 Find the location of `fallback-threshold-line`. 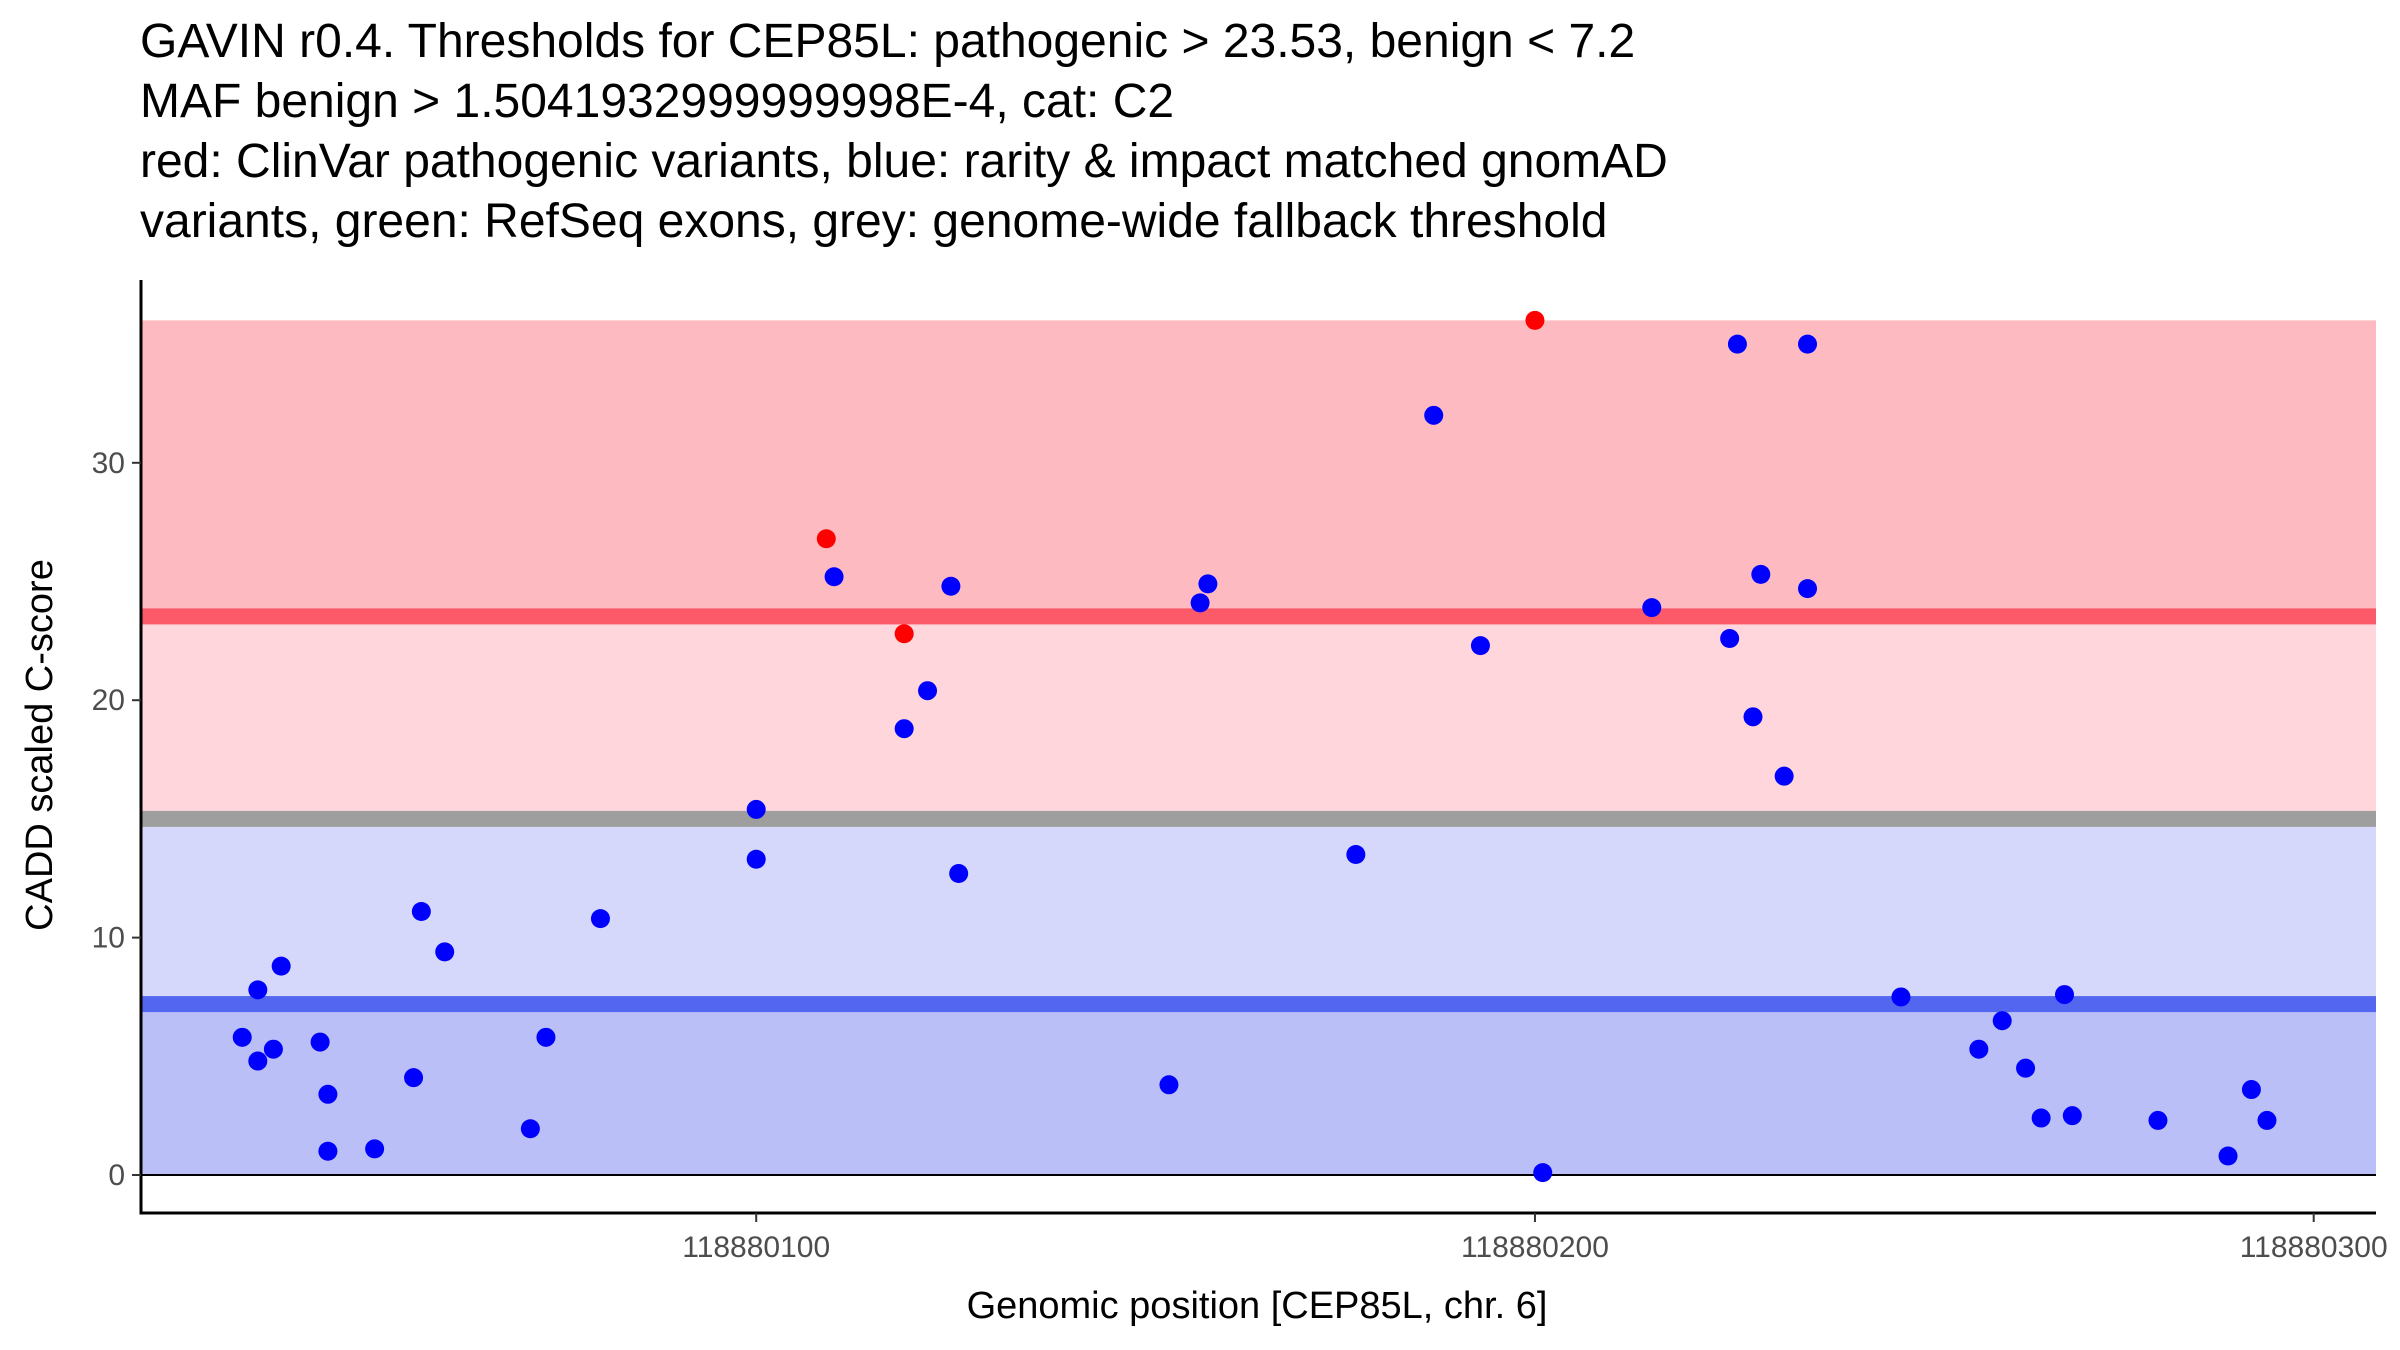

fallback-threshold-line is located at coordinates (1258, 818).